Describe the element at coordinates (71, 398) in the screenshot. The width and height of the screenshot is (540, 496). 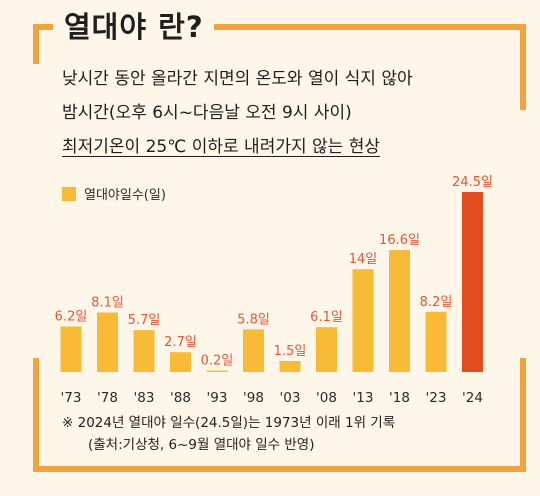
I see `x-tick-label: '73` at that location.